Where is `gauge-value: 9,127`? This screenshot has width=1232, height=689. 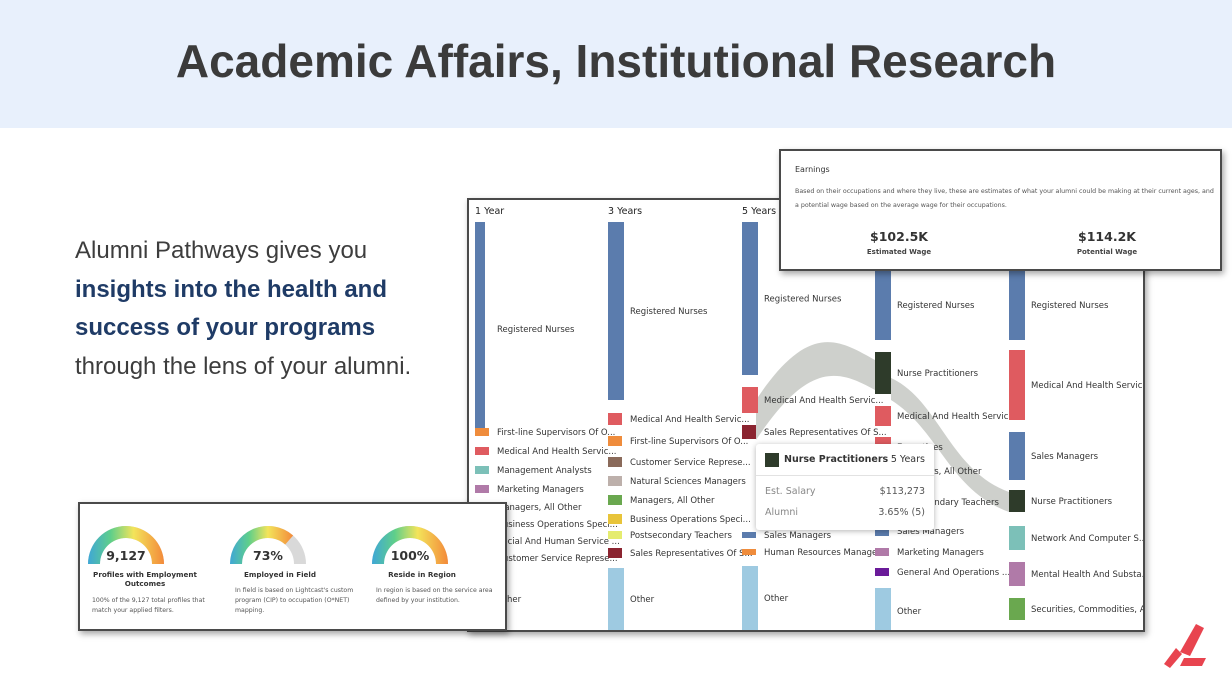 gauge-value: 9,127 is located at coordinates (126, 555).